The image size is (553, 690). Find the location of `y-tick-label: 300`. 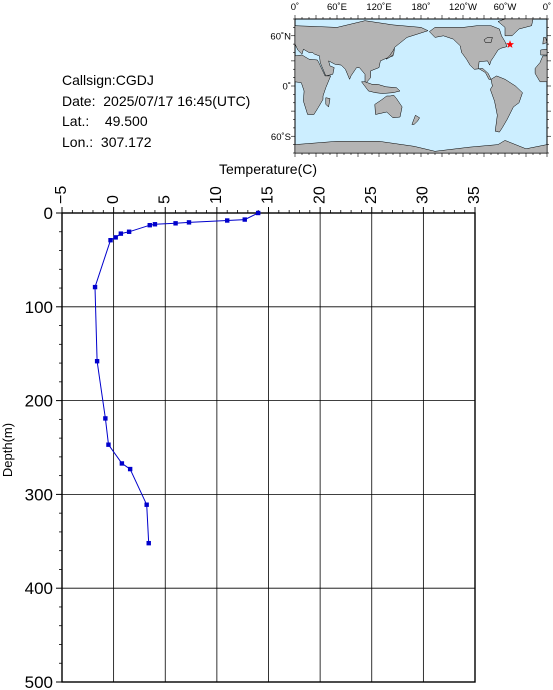

y-tick-label: 300 is located at coordinates (39, 494).